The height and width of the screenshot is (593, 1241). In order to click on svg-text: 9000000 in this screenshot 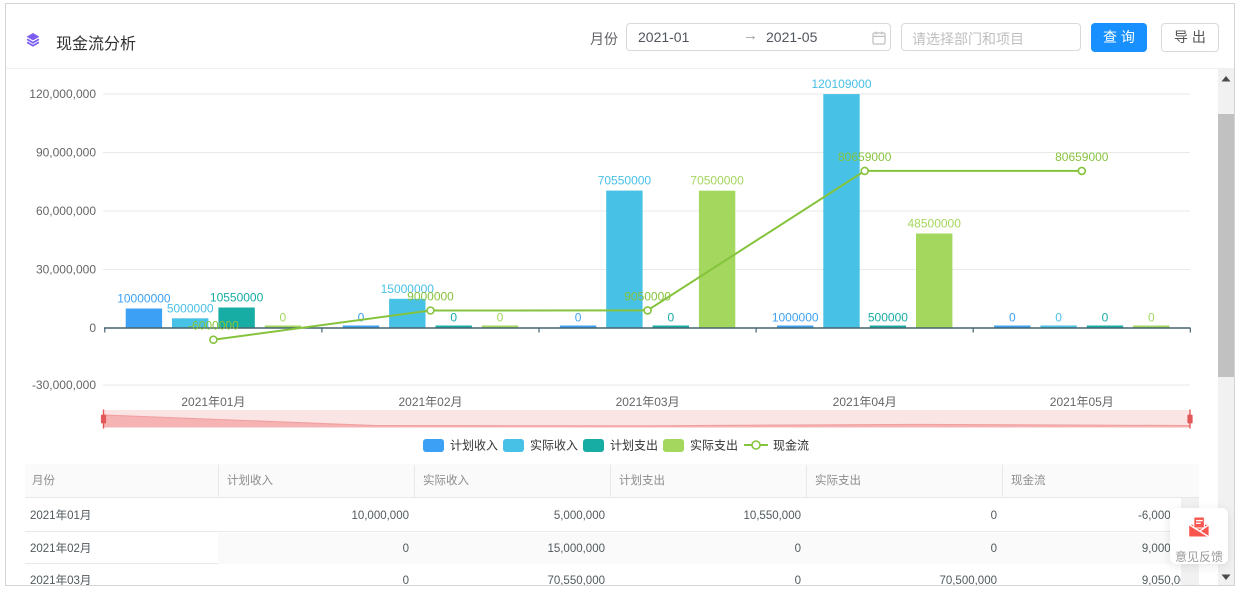, I will do `click(430, 297)`.